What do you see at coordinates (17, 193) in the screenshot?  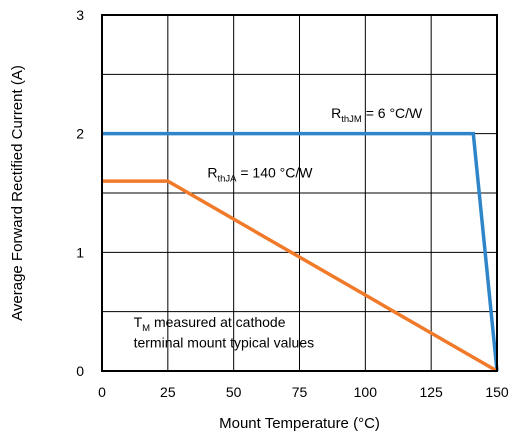 I see `y-axis-label: Average Forward Rectified Current (A)` at bounding box center [17, 193].